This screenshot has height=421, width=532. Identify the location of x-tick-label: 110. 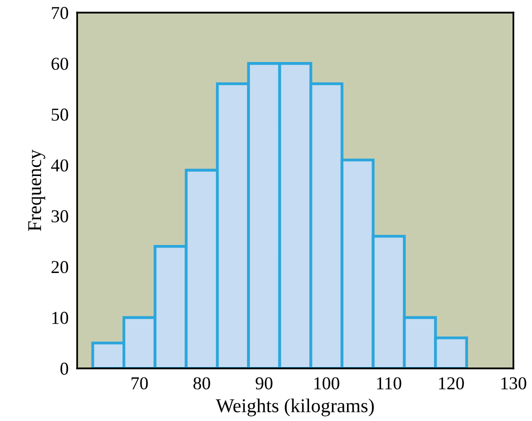
(389, 383).